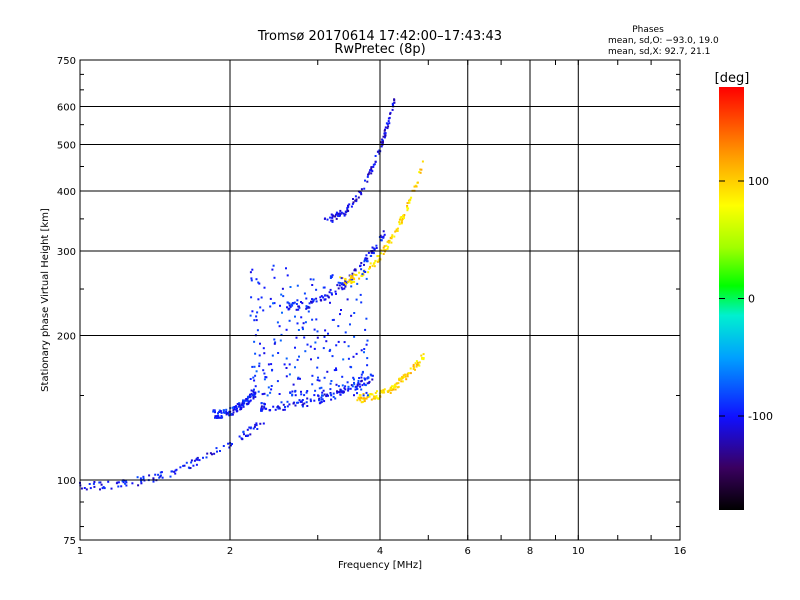 The image size is (800, 600). Describe the element at coordinates (680, 551) in the screenshot. I see `x-tick-label: 16` at that location.